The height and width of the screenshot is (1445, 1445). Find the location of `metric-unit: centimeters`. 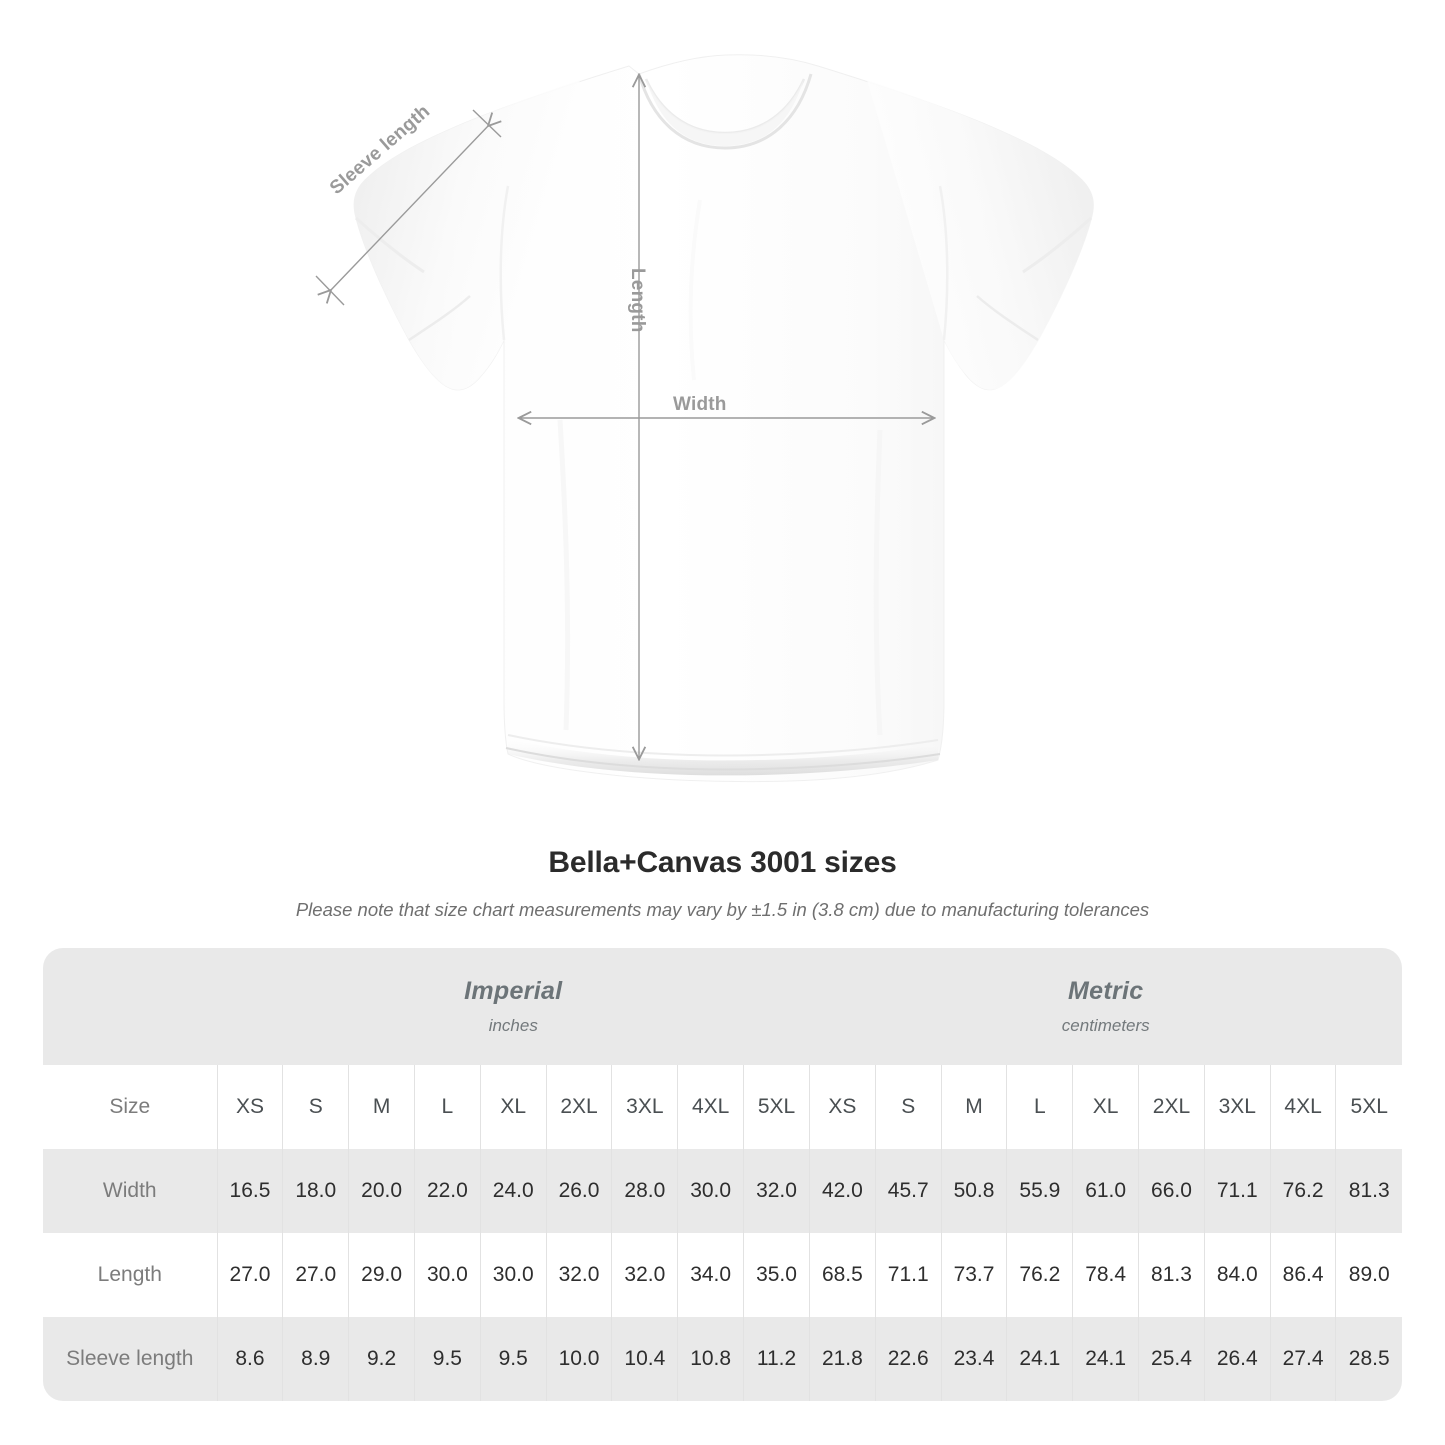

metric-unit: centimeters is located at coordinates (1105, 1025).